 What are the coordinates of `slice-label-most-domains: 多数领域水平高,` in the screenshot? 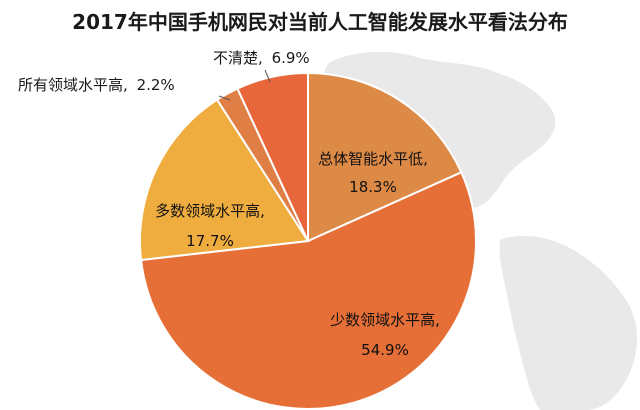 It's located at (210, 211).